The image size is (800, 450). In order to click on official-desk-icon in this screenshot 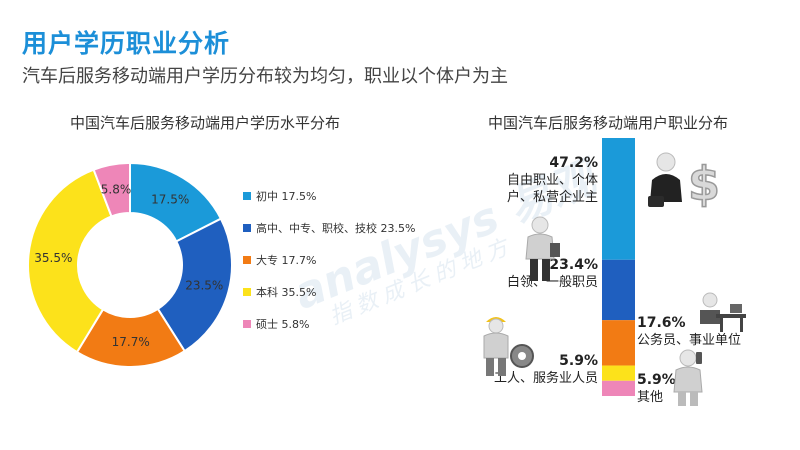, I will do `click(723, 312)`.